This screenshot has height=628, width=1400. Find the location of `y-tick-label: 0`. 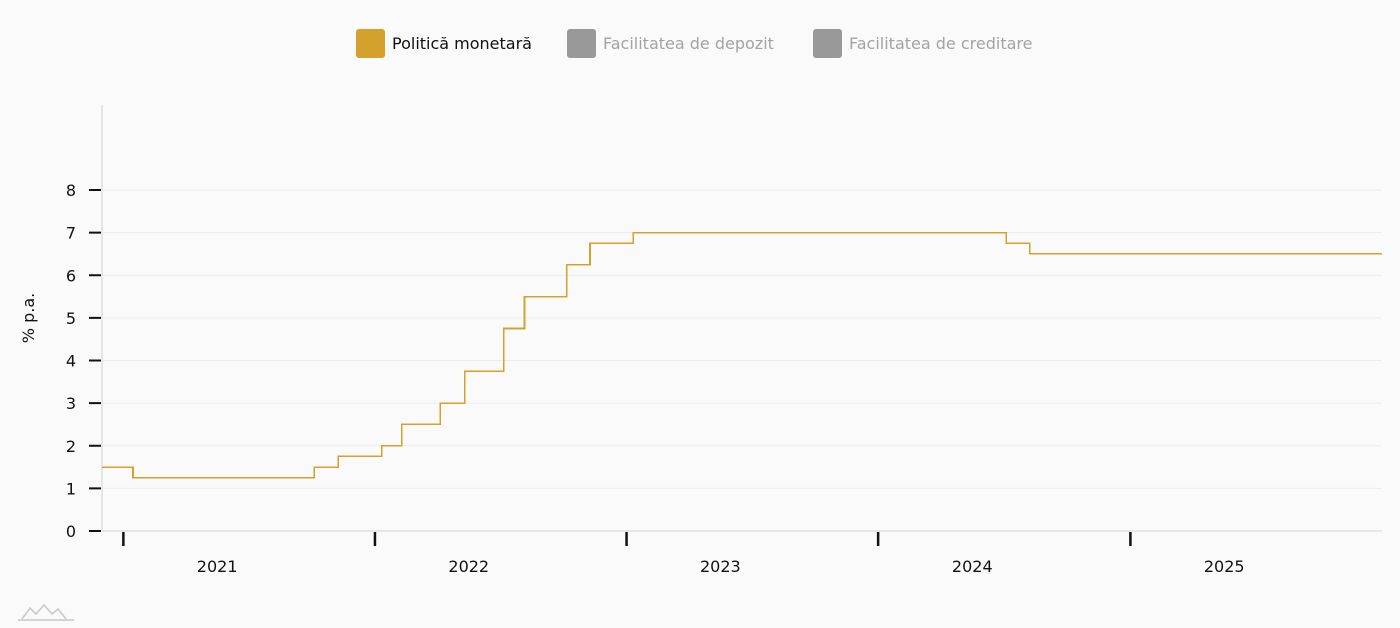

y-tick-label: 0 is located at coordinates (71, 531).